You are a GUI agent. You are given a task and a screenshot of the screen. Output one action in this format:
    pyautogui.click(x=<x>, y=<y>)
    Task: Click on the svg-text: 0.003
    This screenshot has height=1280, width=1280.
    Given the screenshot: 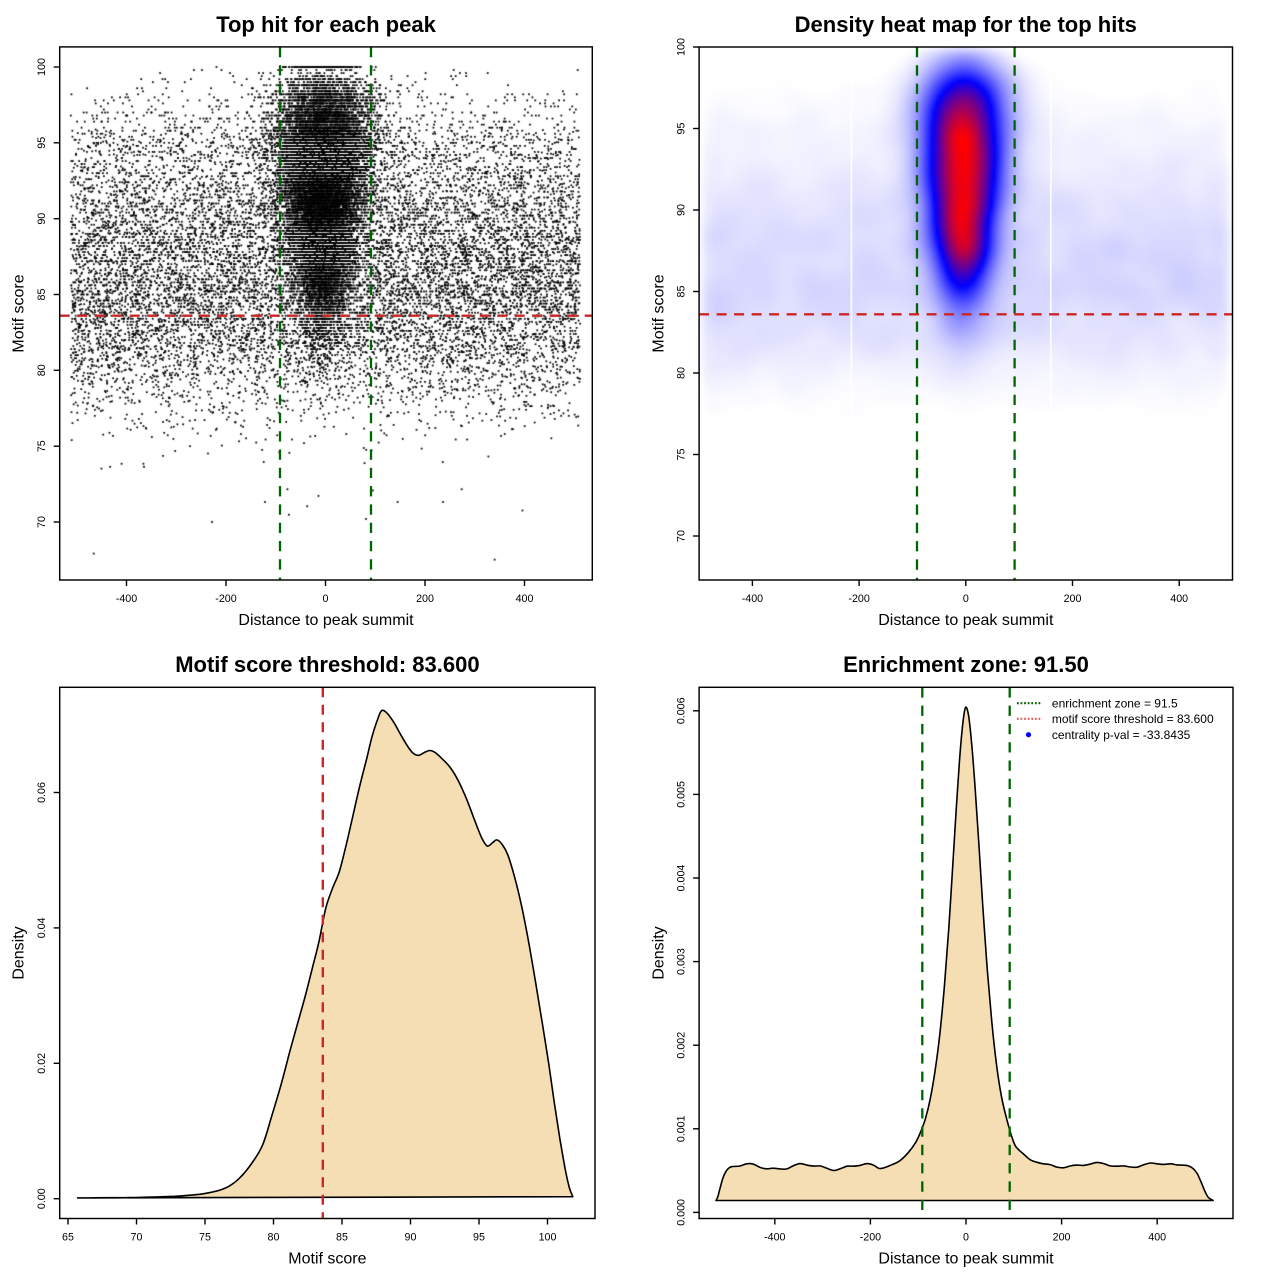 What is the action you would take?
    pyautogui.click(x=681, y=961)
    